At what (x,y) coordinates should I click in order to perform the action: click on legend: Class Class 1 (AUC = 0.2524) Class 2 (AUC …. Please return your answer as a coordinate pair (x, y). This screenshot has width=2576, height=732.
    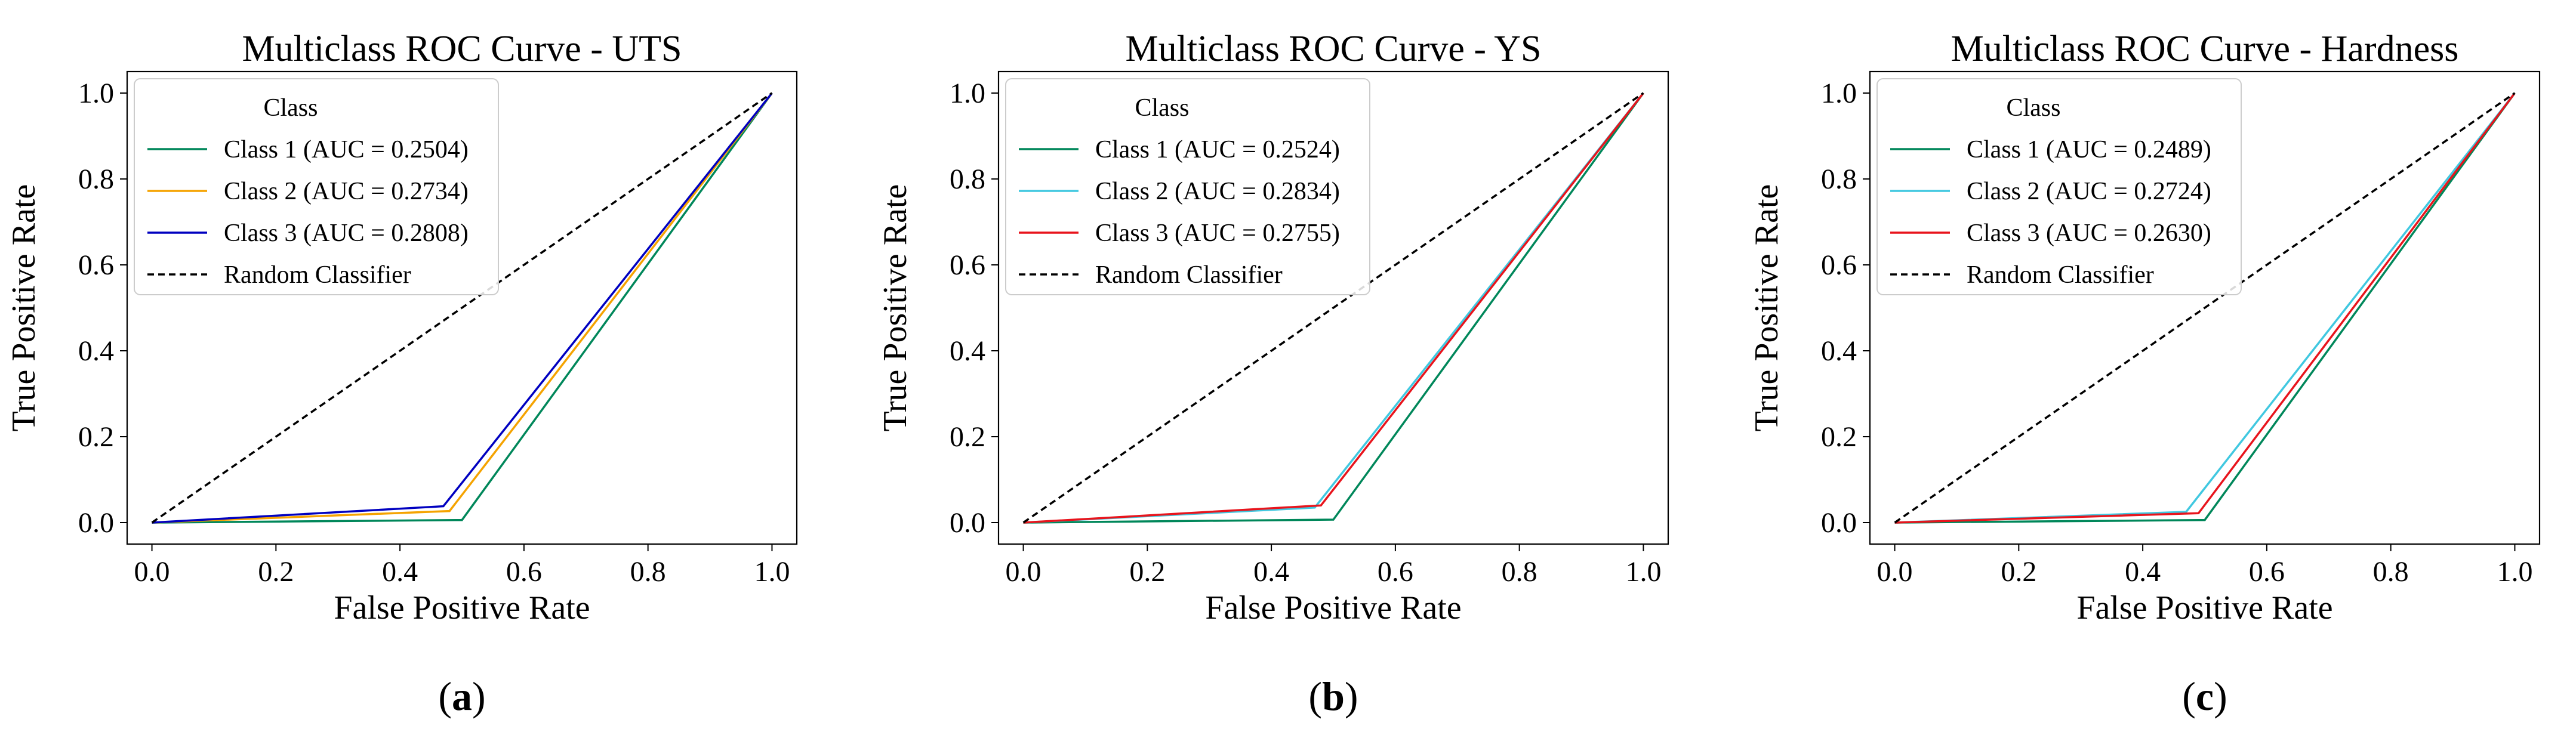
    Looking at the image, I should click on (1187, 186).